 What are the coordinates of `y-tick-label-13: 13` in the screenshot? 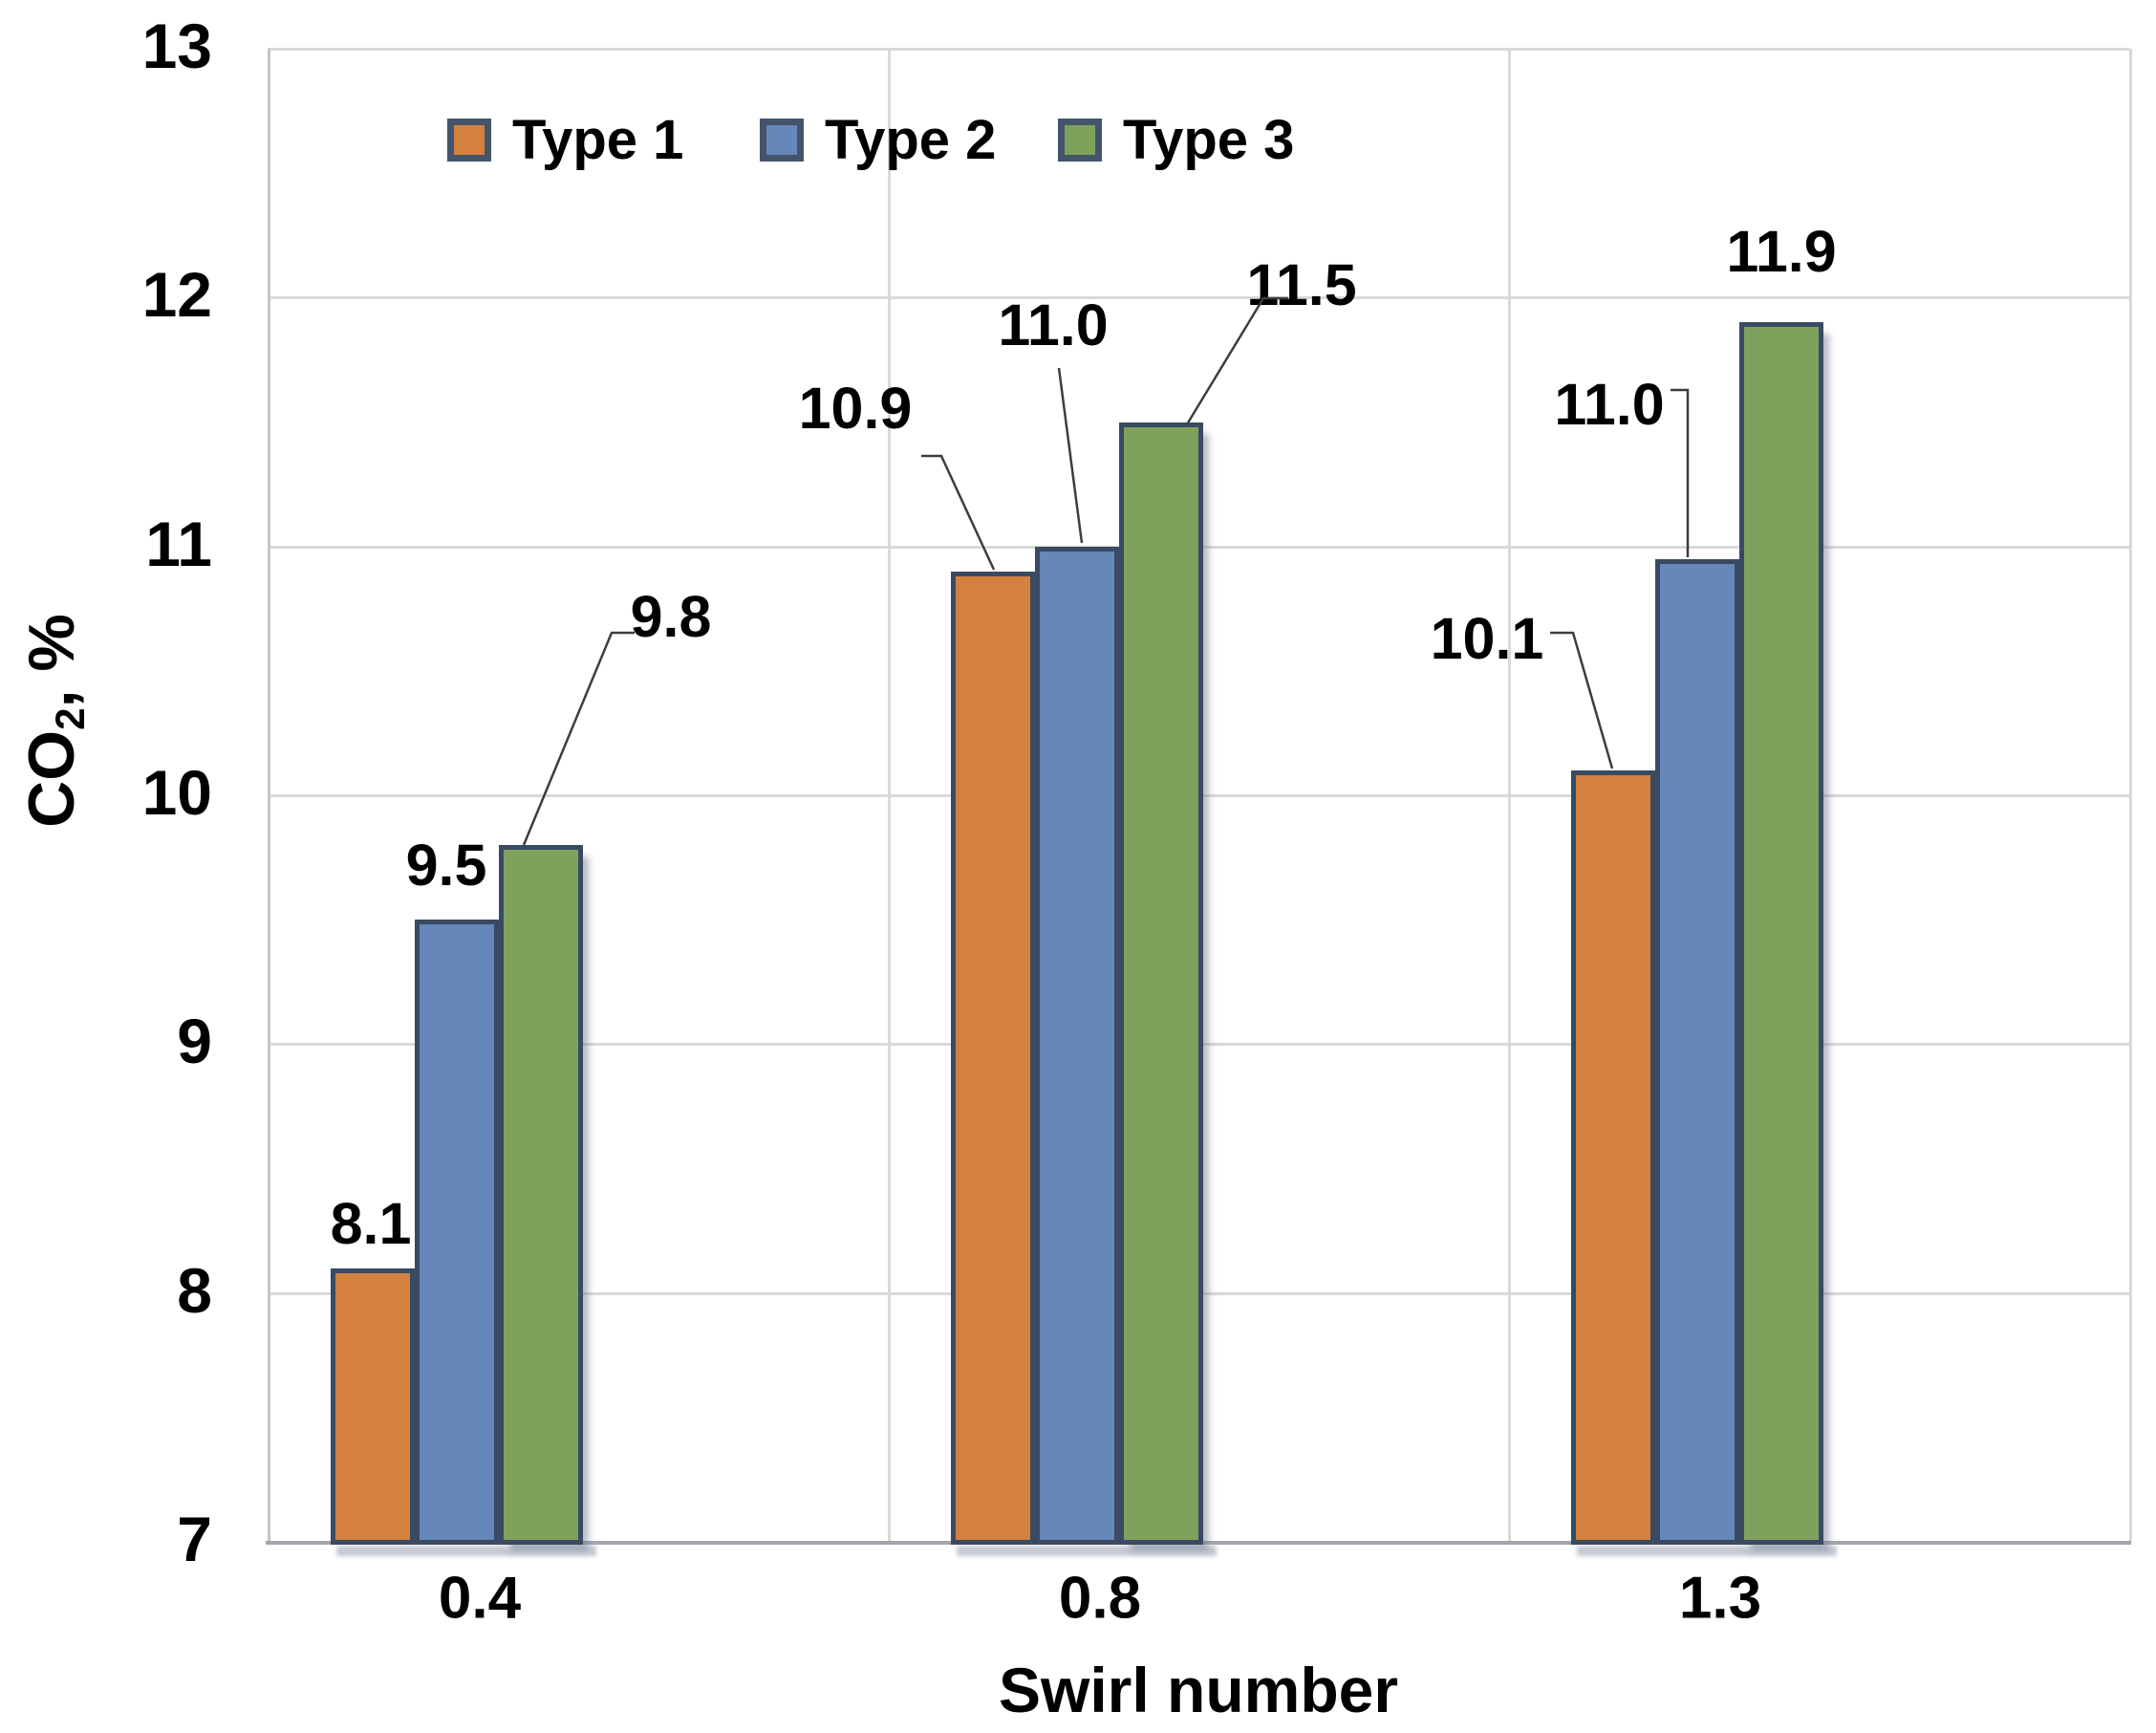 It's located at (176, 45).